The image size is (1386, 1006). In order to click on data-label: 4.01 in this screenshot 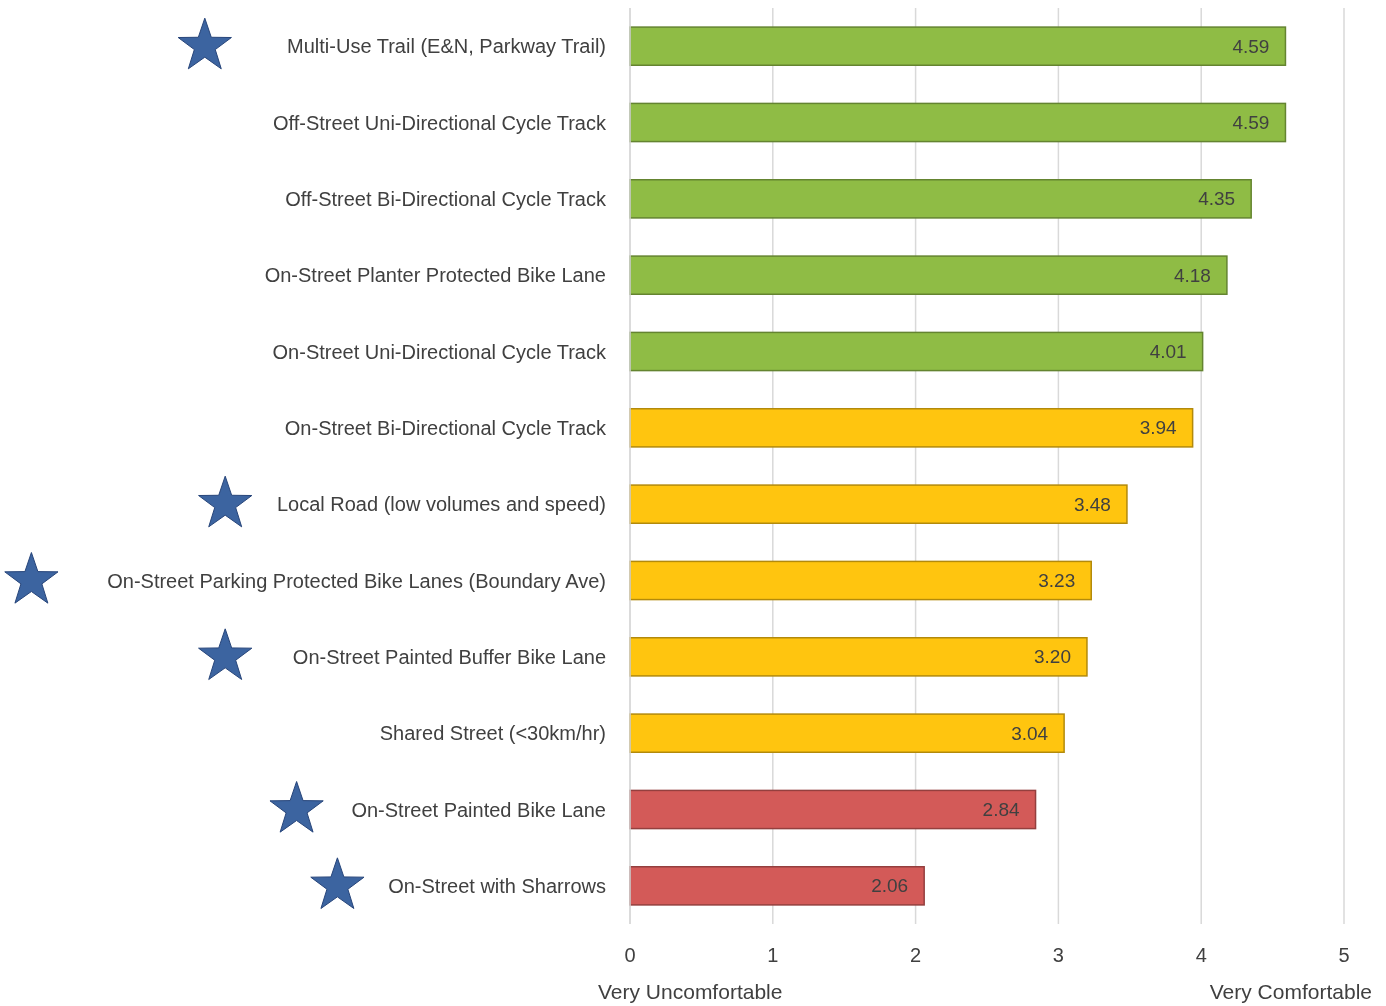, I will do `click(1168, 352)`.